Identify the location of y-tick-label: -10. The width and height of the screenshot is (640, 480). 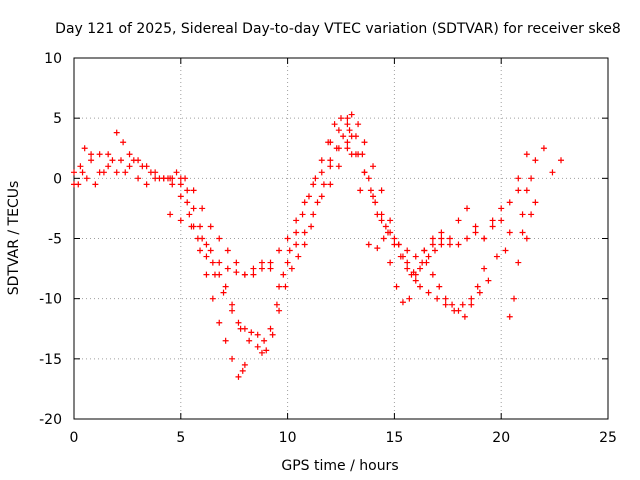
(50, 300).